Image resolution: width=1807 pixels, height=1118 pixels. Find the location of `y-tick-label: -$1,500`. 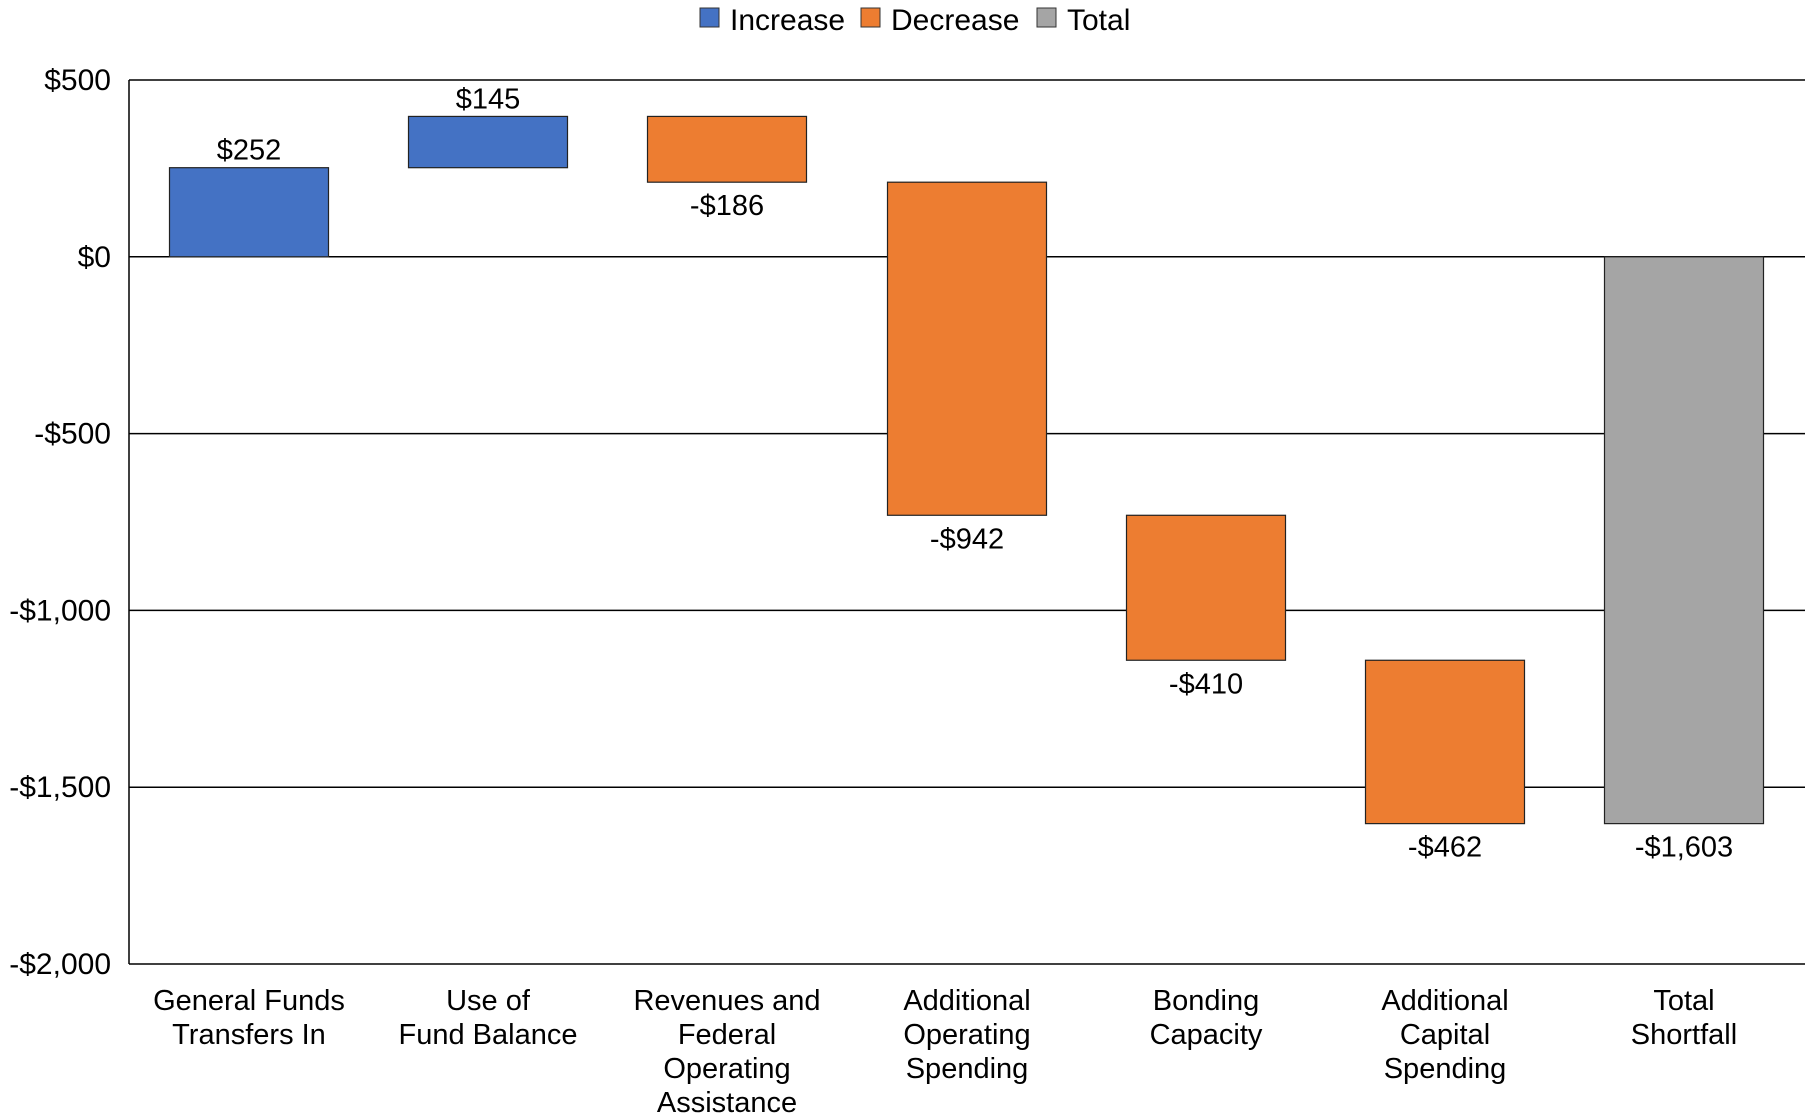

y-tick-label: -$1,500 is located at coordinates (60, 787).